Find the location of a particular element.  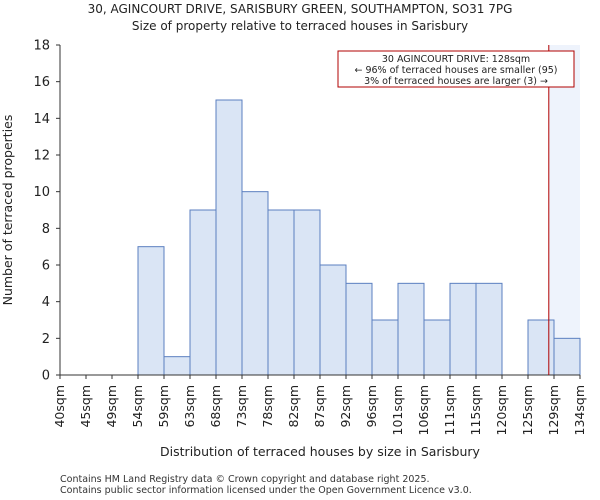

x-tick-label: 45sqm is located at coordinates (85, 406).